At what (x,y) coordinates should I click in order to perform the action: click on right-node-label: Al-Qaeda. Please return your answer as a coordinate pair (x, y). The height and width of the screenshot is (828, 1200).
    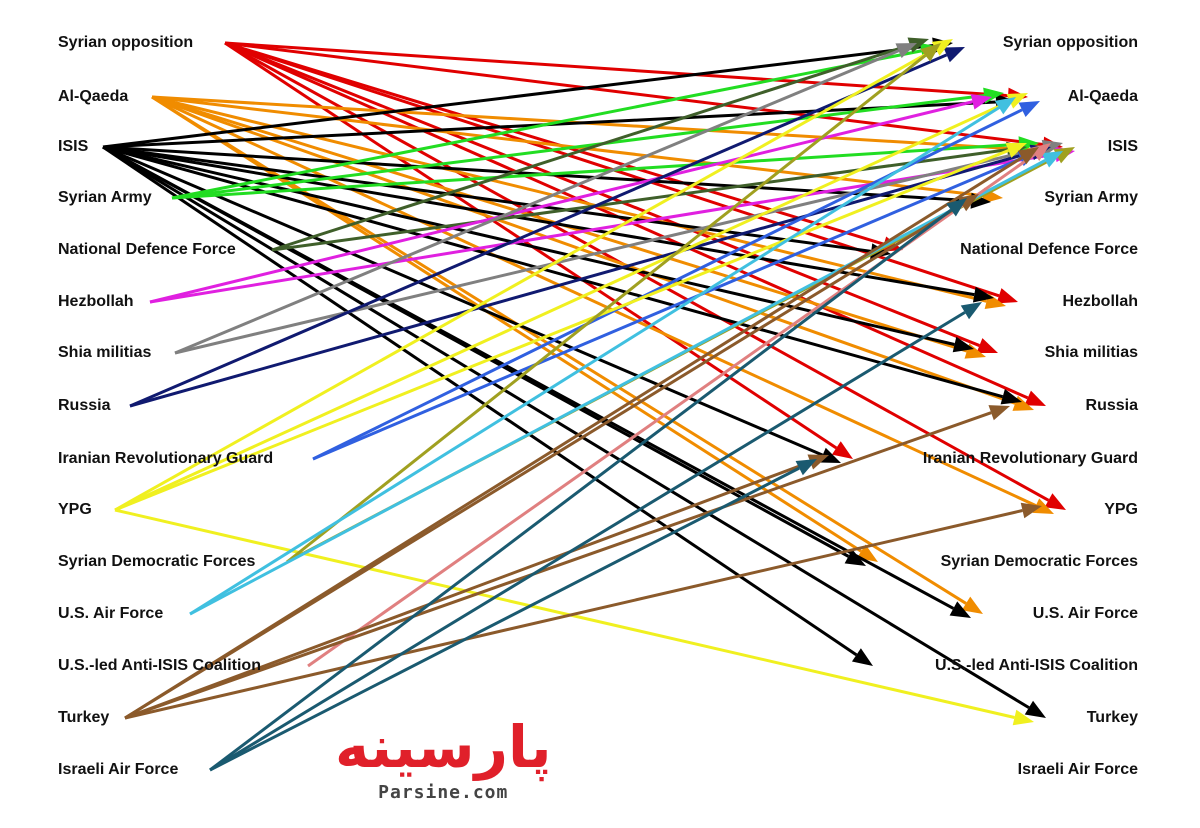
    Looking at the image, I should click on (1102, 96).